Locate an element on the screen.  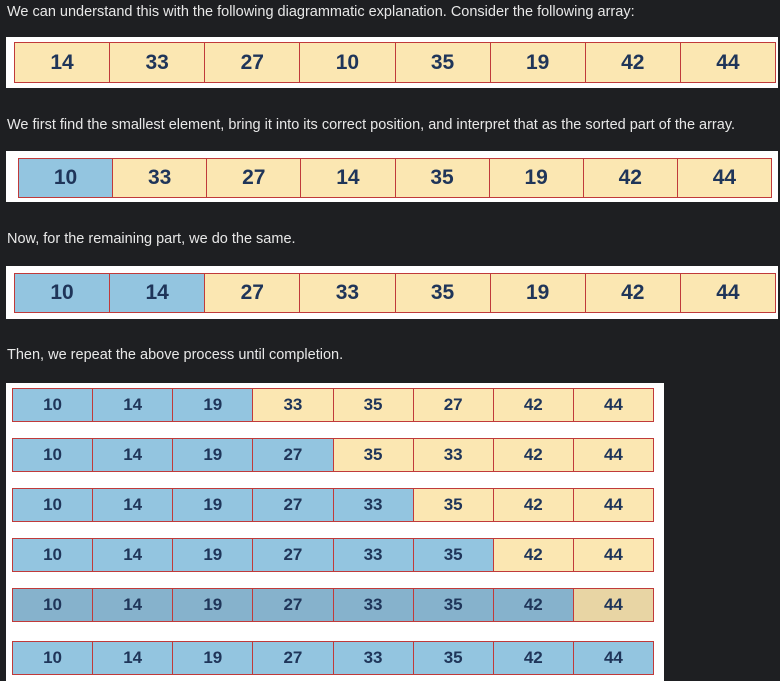
steps-array-3: 10 14 19 27 33 35 42 44 is located at coordinates (333, 505).